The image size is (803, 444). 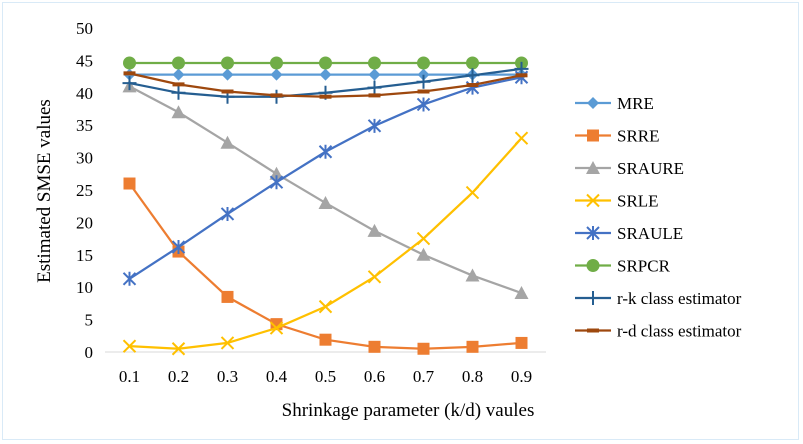 I want to click on y-tick-label: 35, so click(x=84, y=125).